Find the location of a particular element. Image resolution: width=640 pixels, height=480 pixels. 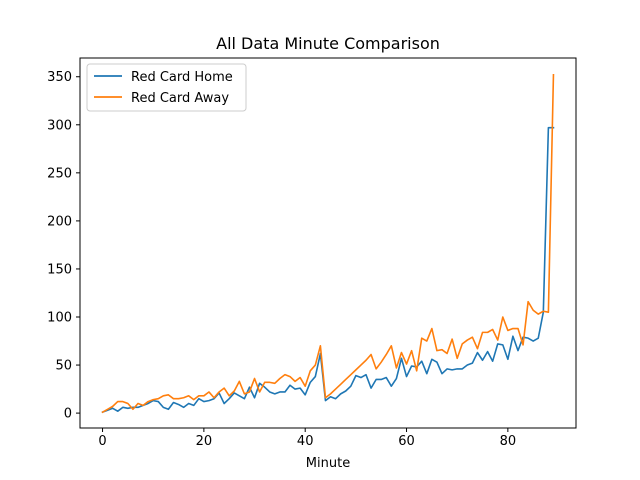

legend-box is located at coordinates (166, 87).